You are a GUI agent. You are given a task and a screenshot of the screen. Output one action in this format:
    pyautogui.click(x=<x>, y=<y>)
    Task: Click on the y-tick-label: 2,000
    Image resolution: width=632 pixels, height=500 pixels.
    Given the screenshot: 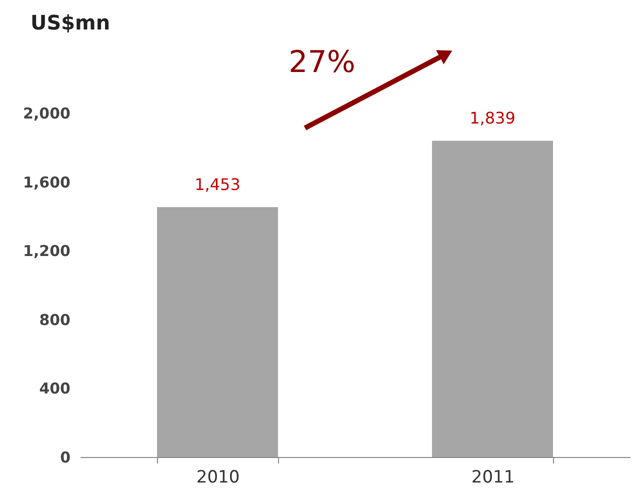 What is the action you would take?
    pyautogui.click(x=46, y=113)
    